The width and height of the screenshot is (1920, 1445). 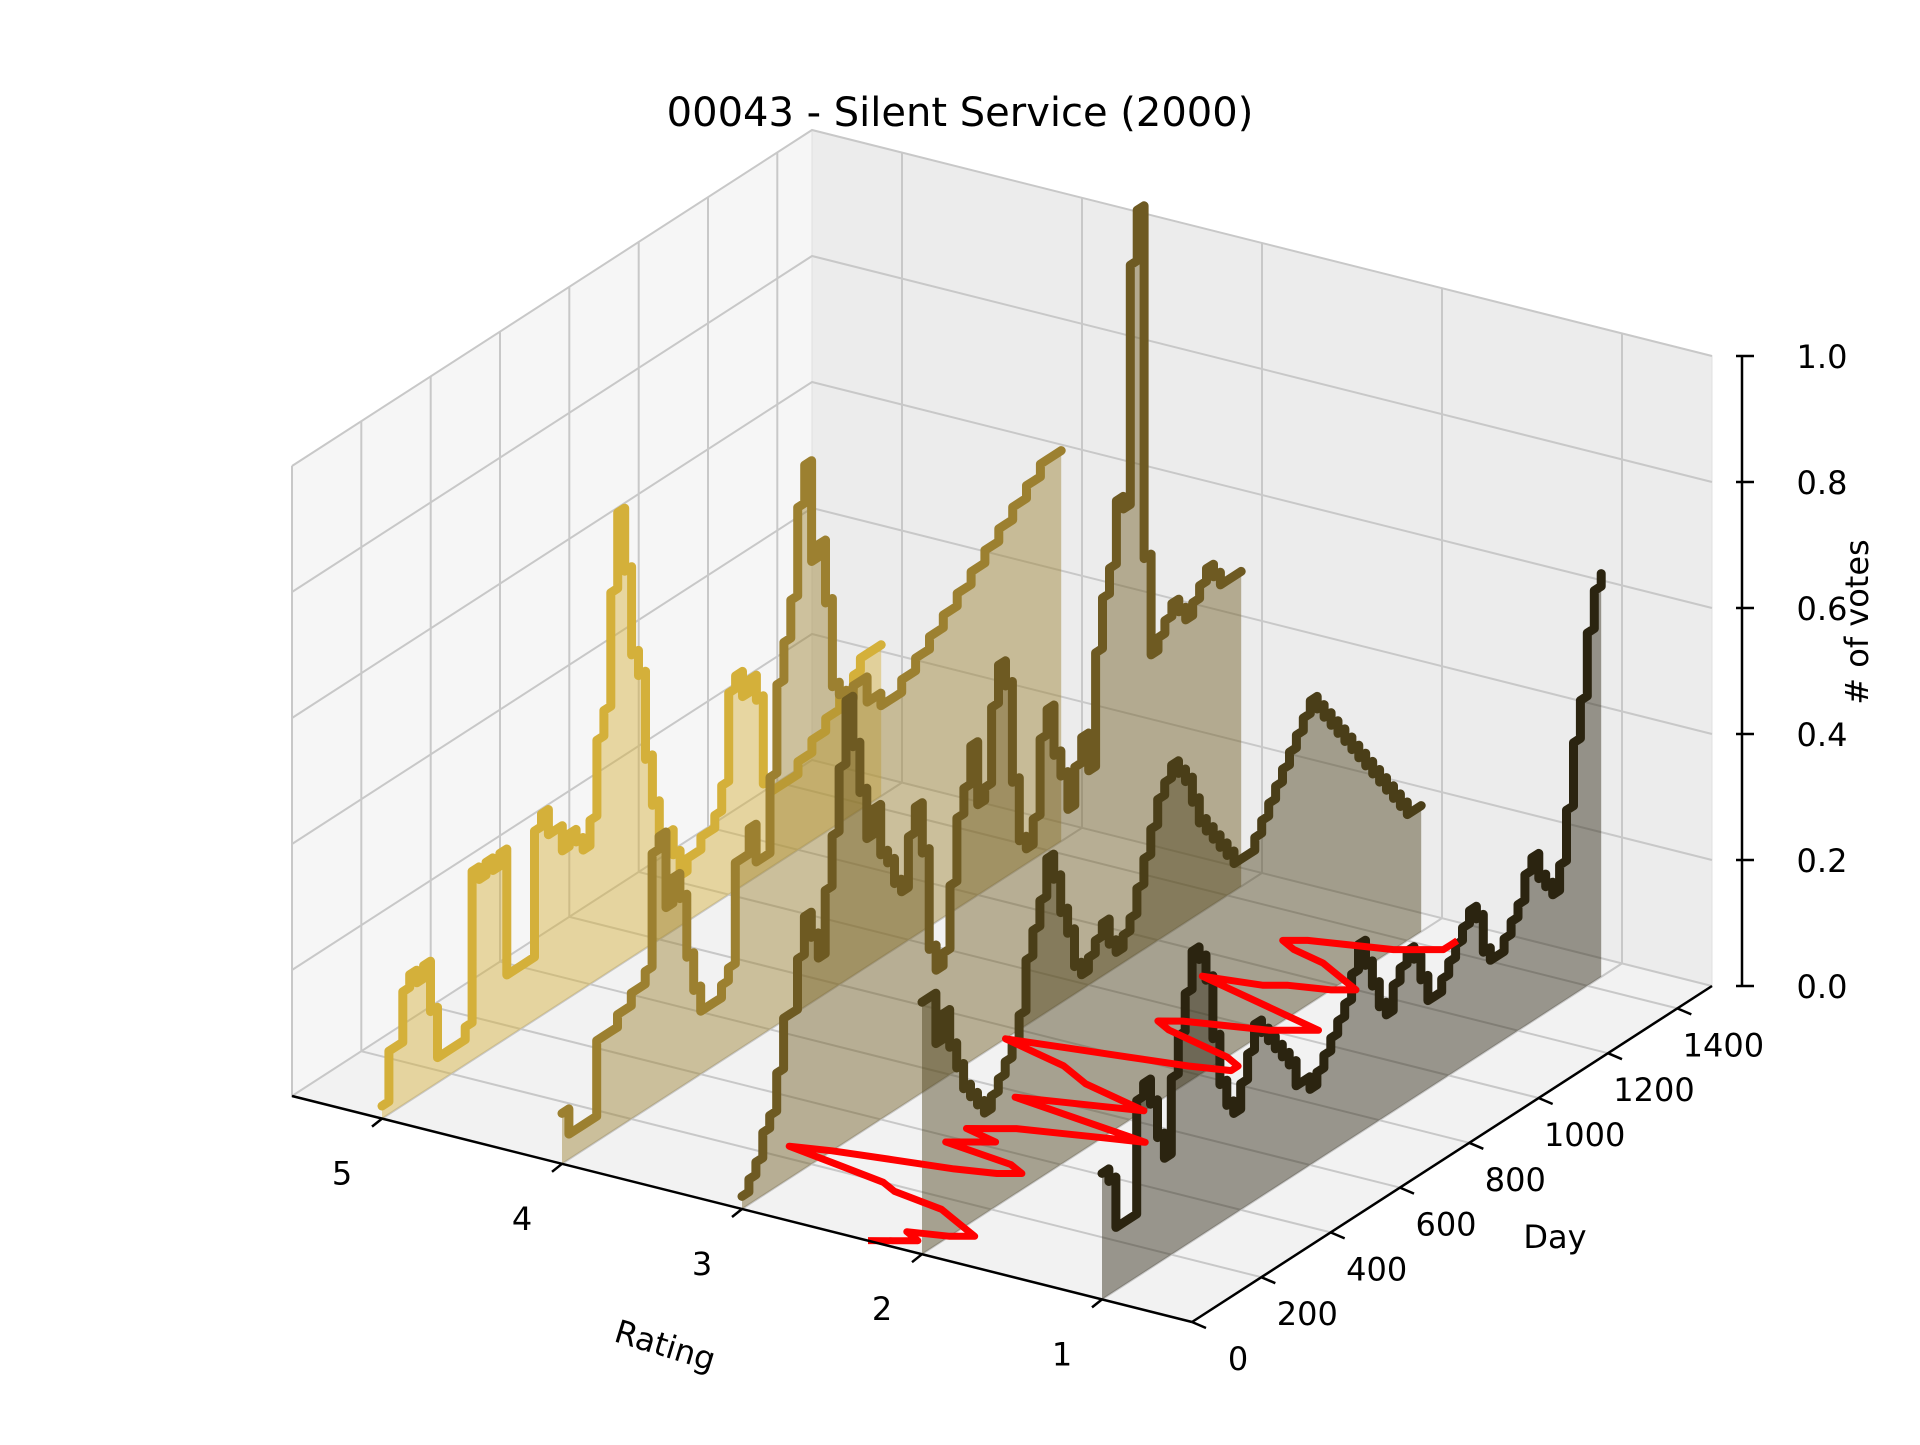 What do you see at coordinates (1584, 1135) in the screenshot?
I see `y-tick-label: 1000` at bounding box center [1584, 1135].